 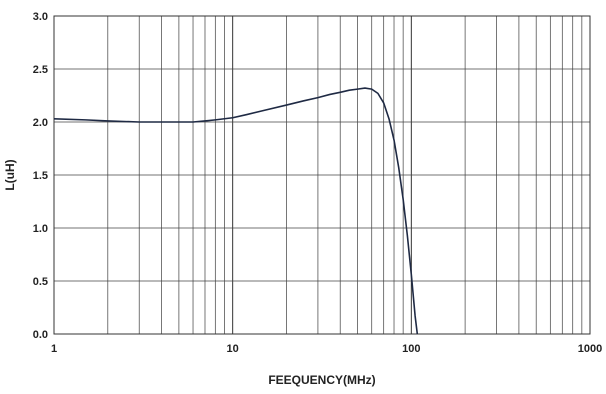 I want to click on x-tick-label: 1, so click(x=54, y=349).